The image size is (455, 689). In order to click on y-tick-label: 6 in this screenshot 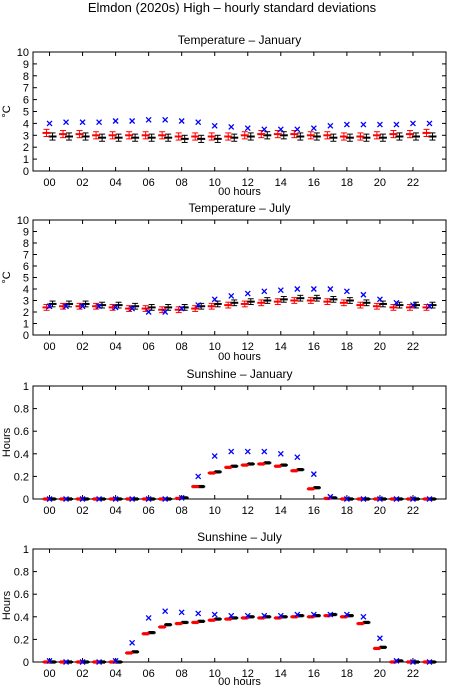, I will do `click(26, 267)`.